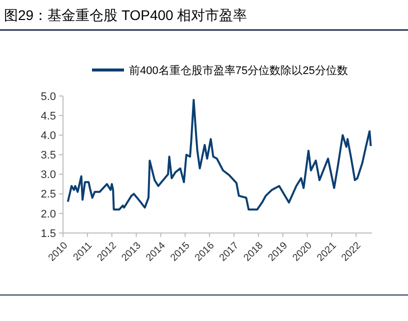 Image resolution: width=408 pixels, height=321 pixels. I want to click on y-tick-label: 4.5, so click(48, 116).